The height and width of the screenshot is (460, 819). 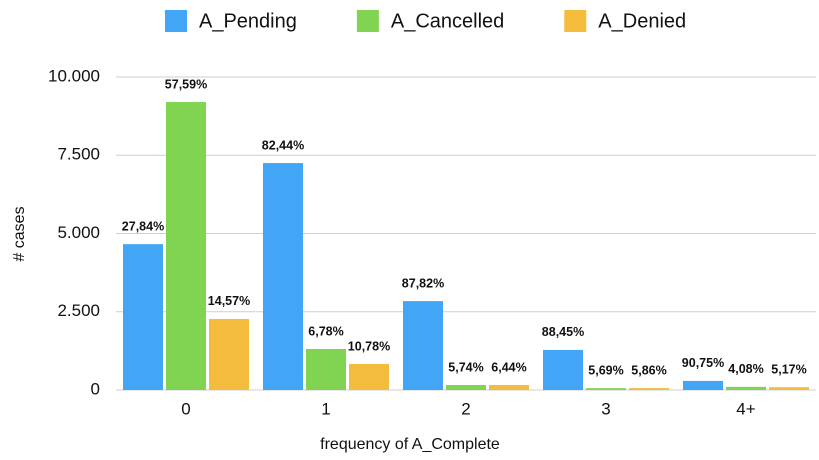 I want to click on value-label: 88,45%, so click(x=563, y=332).